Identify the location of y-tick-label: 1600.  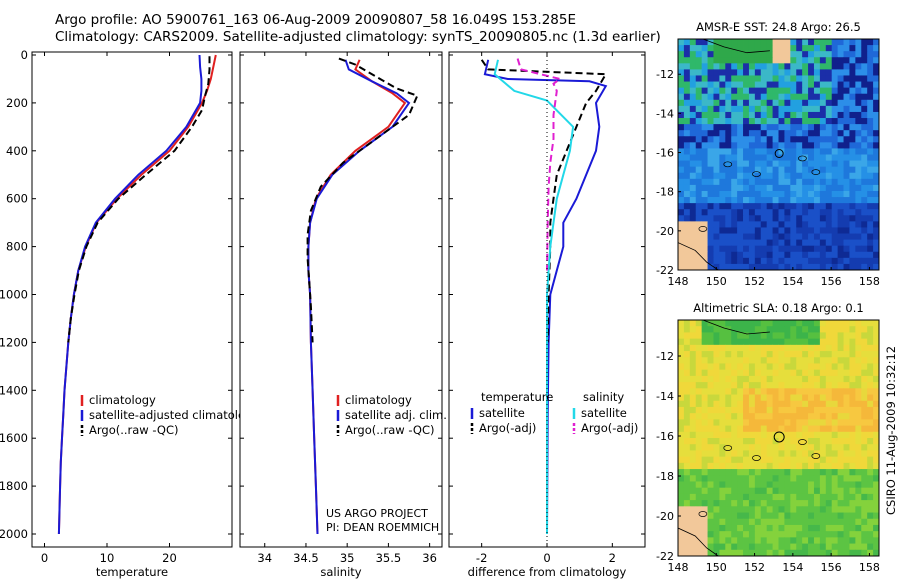
(14, 438).